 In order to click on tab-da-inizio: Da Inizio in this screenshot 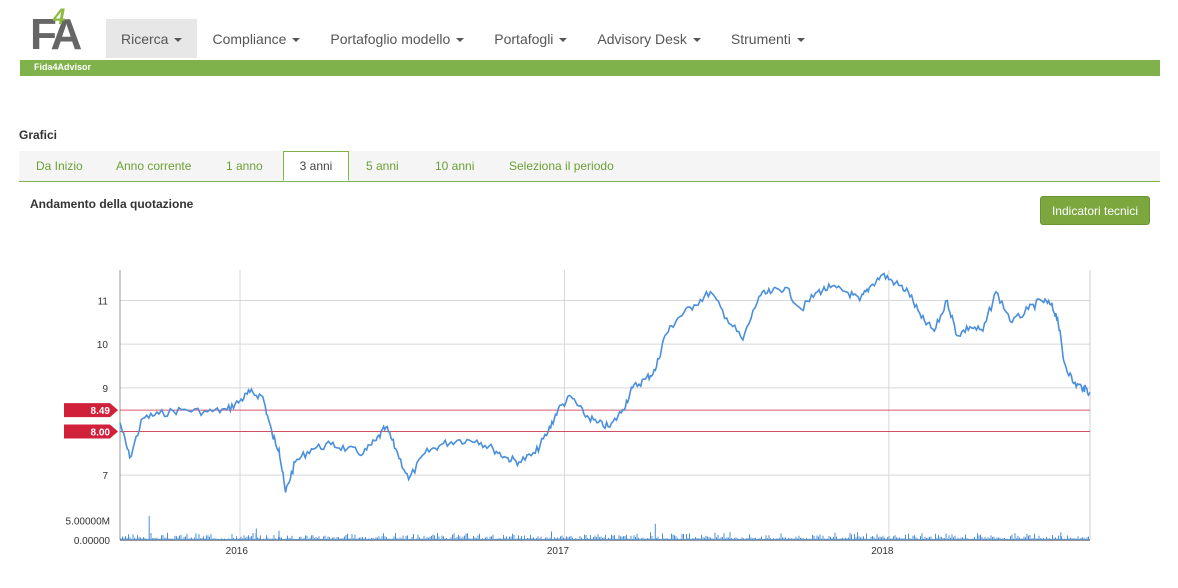, I will do `click(59, 166)`.